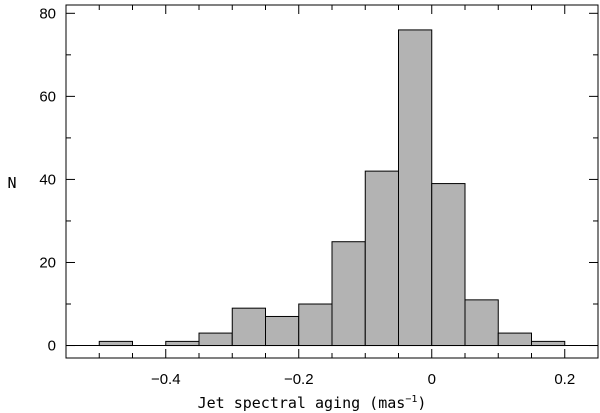 Image resolution: width=600 pixels, height=413 pixels. What do you see at coordinates (52, 346) in the screenshot?
I see `y-tick-label: 0` at bounding box center [52, 346].